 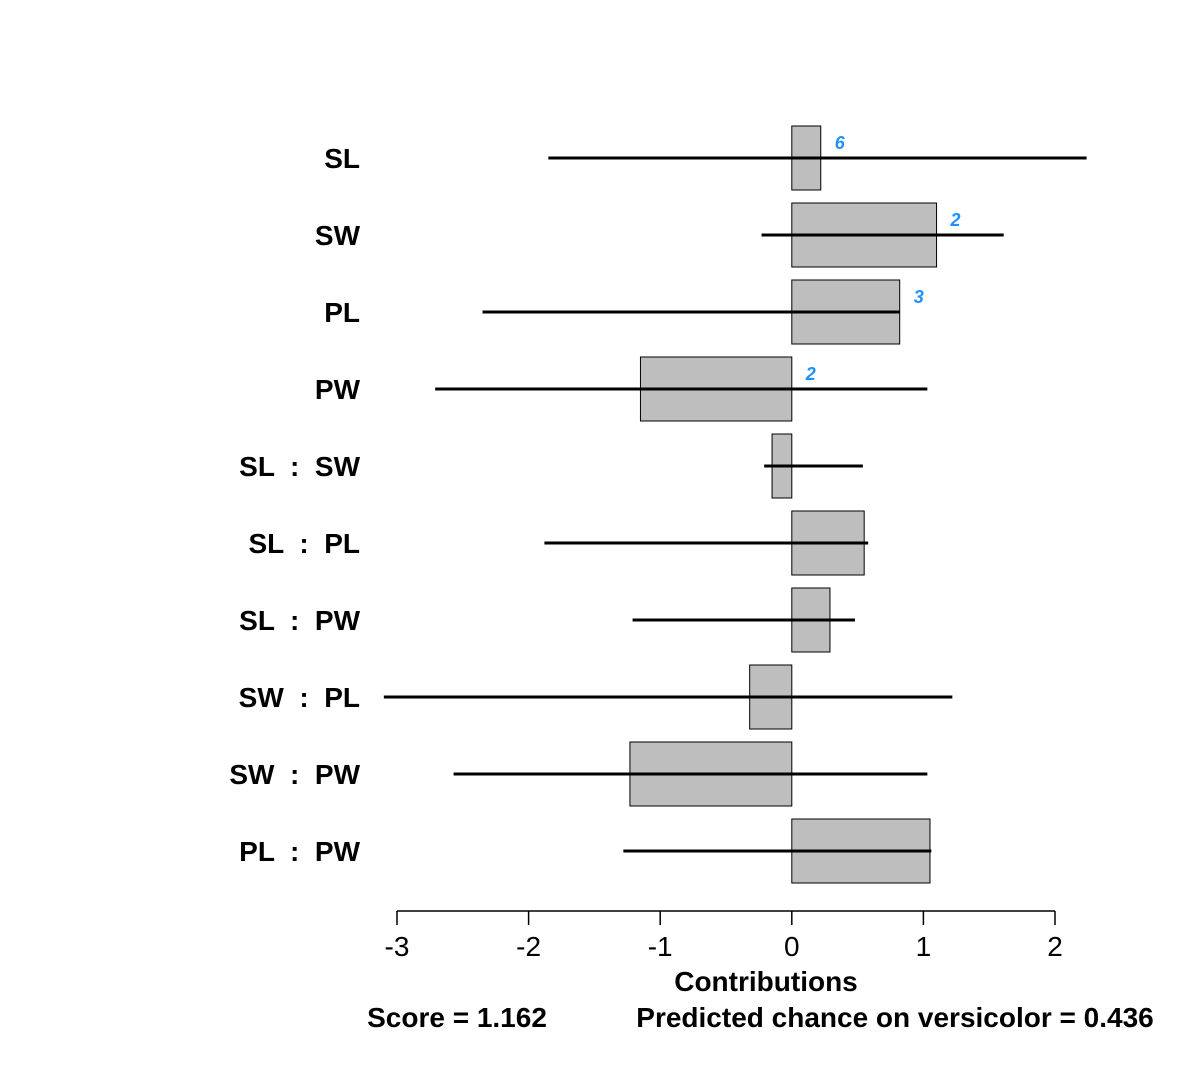 What do you see at coordinates (397, 946) in the screenshot?
I see `x-tick-label: -3` at bounding box center [397, 946].